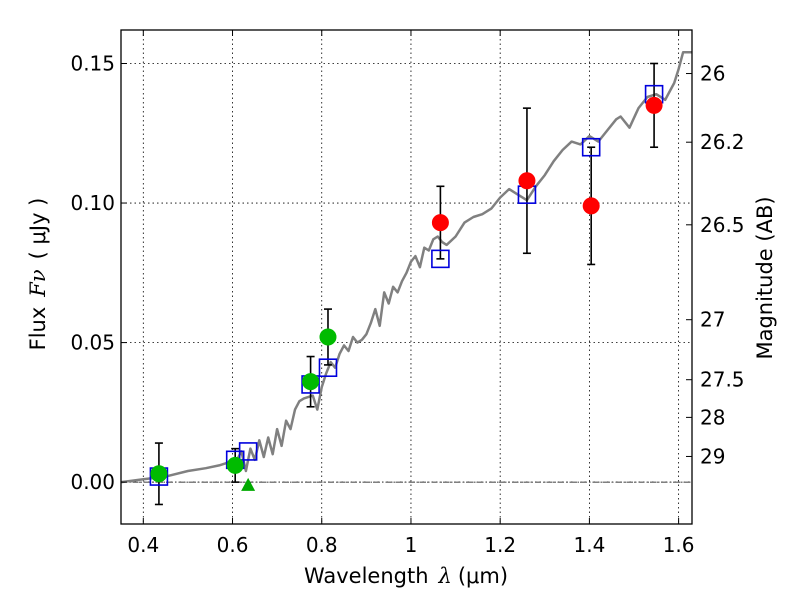 This screenshot has height=600, width=800. What do you see at coordinates (483, 576) in the screenshot?
I see `x-axis-label-unit: (μm)` at bounding box center [483, 576].